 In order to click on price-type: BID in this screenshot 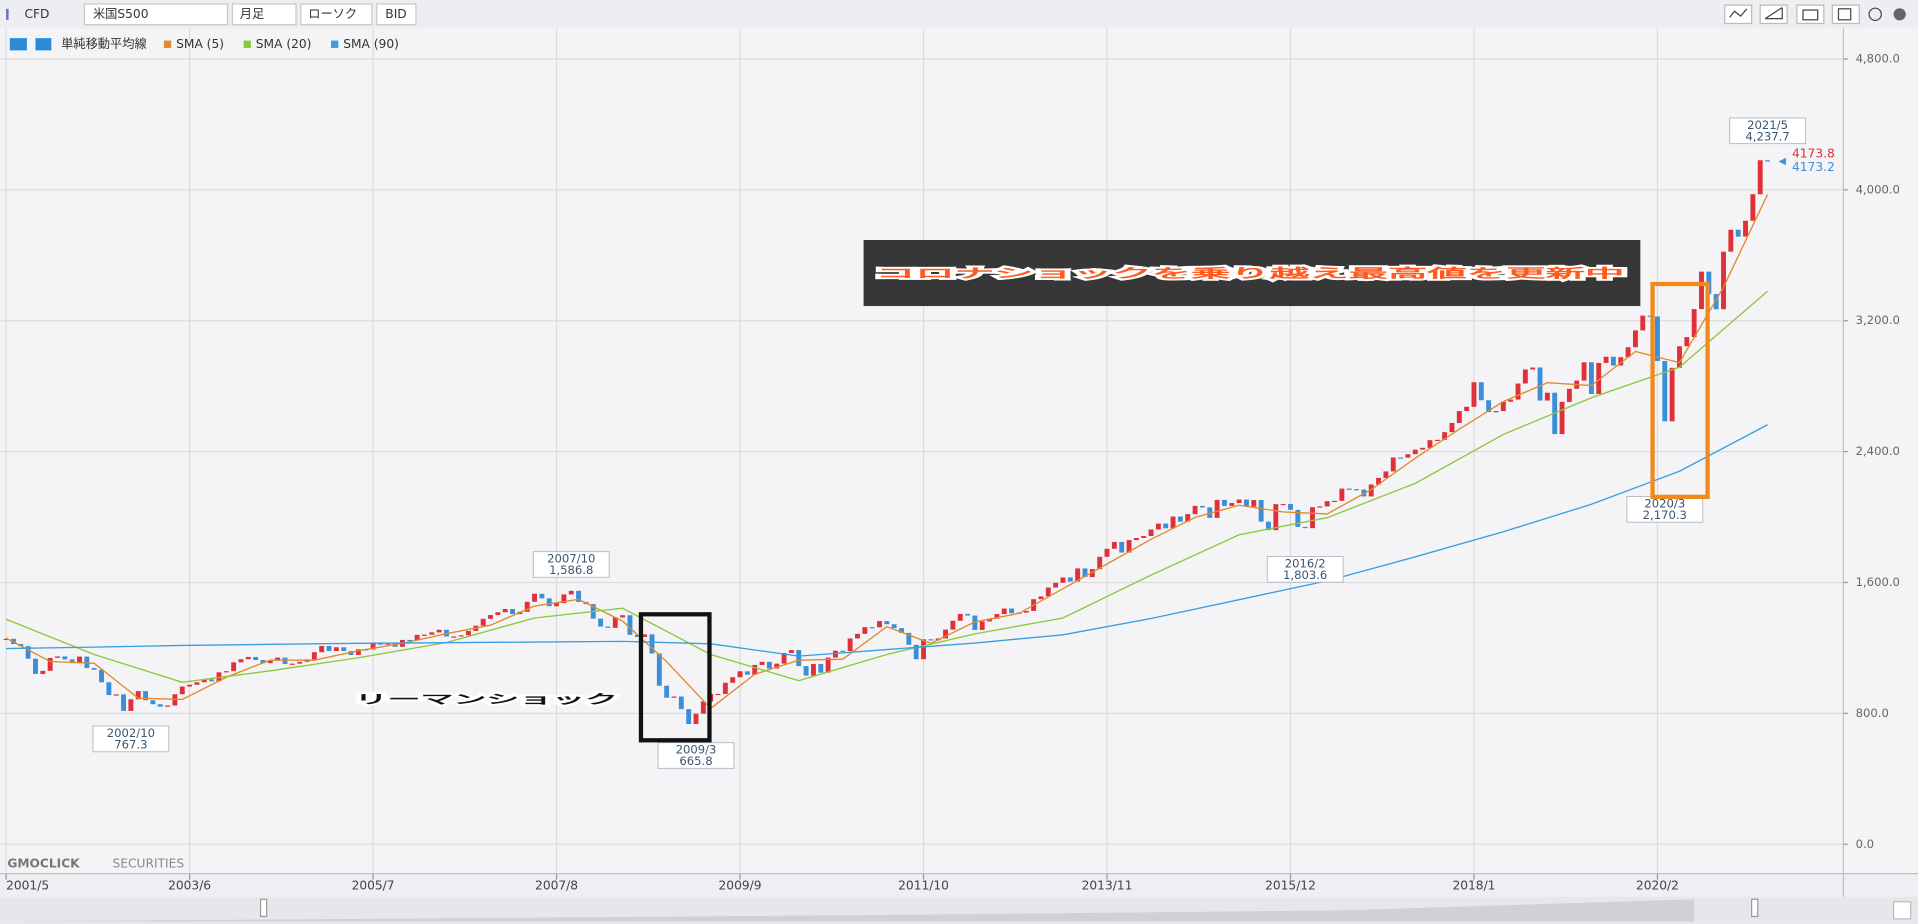, I will do `click(395, 14)`.